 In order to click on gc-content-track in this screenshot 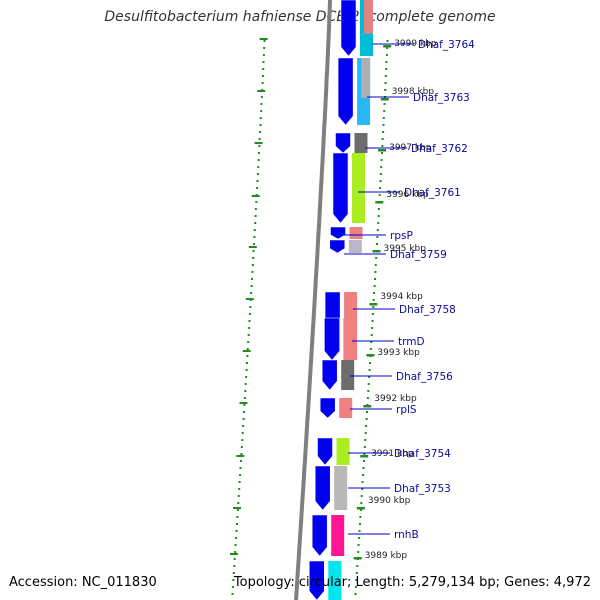, I will do `click(249, 316)`.